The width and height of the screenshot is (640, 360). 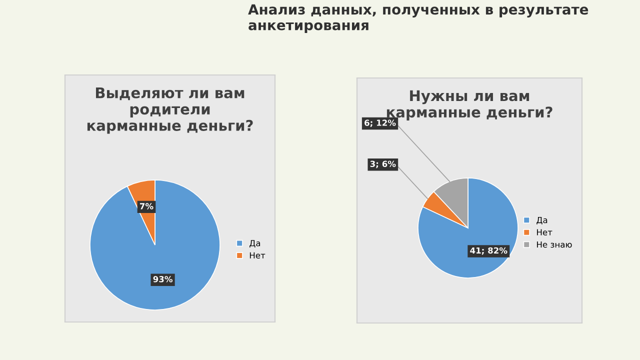 What do you see at coordinates (380, 123) in the screenshot?
I see `data-label: 6; 12%` at bounding box center [380, 123].